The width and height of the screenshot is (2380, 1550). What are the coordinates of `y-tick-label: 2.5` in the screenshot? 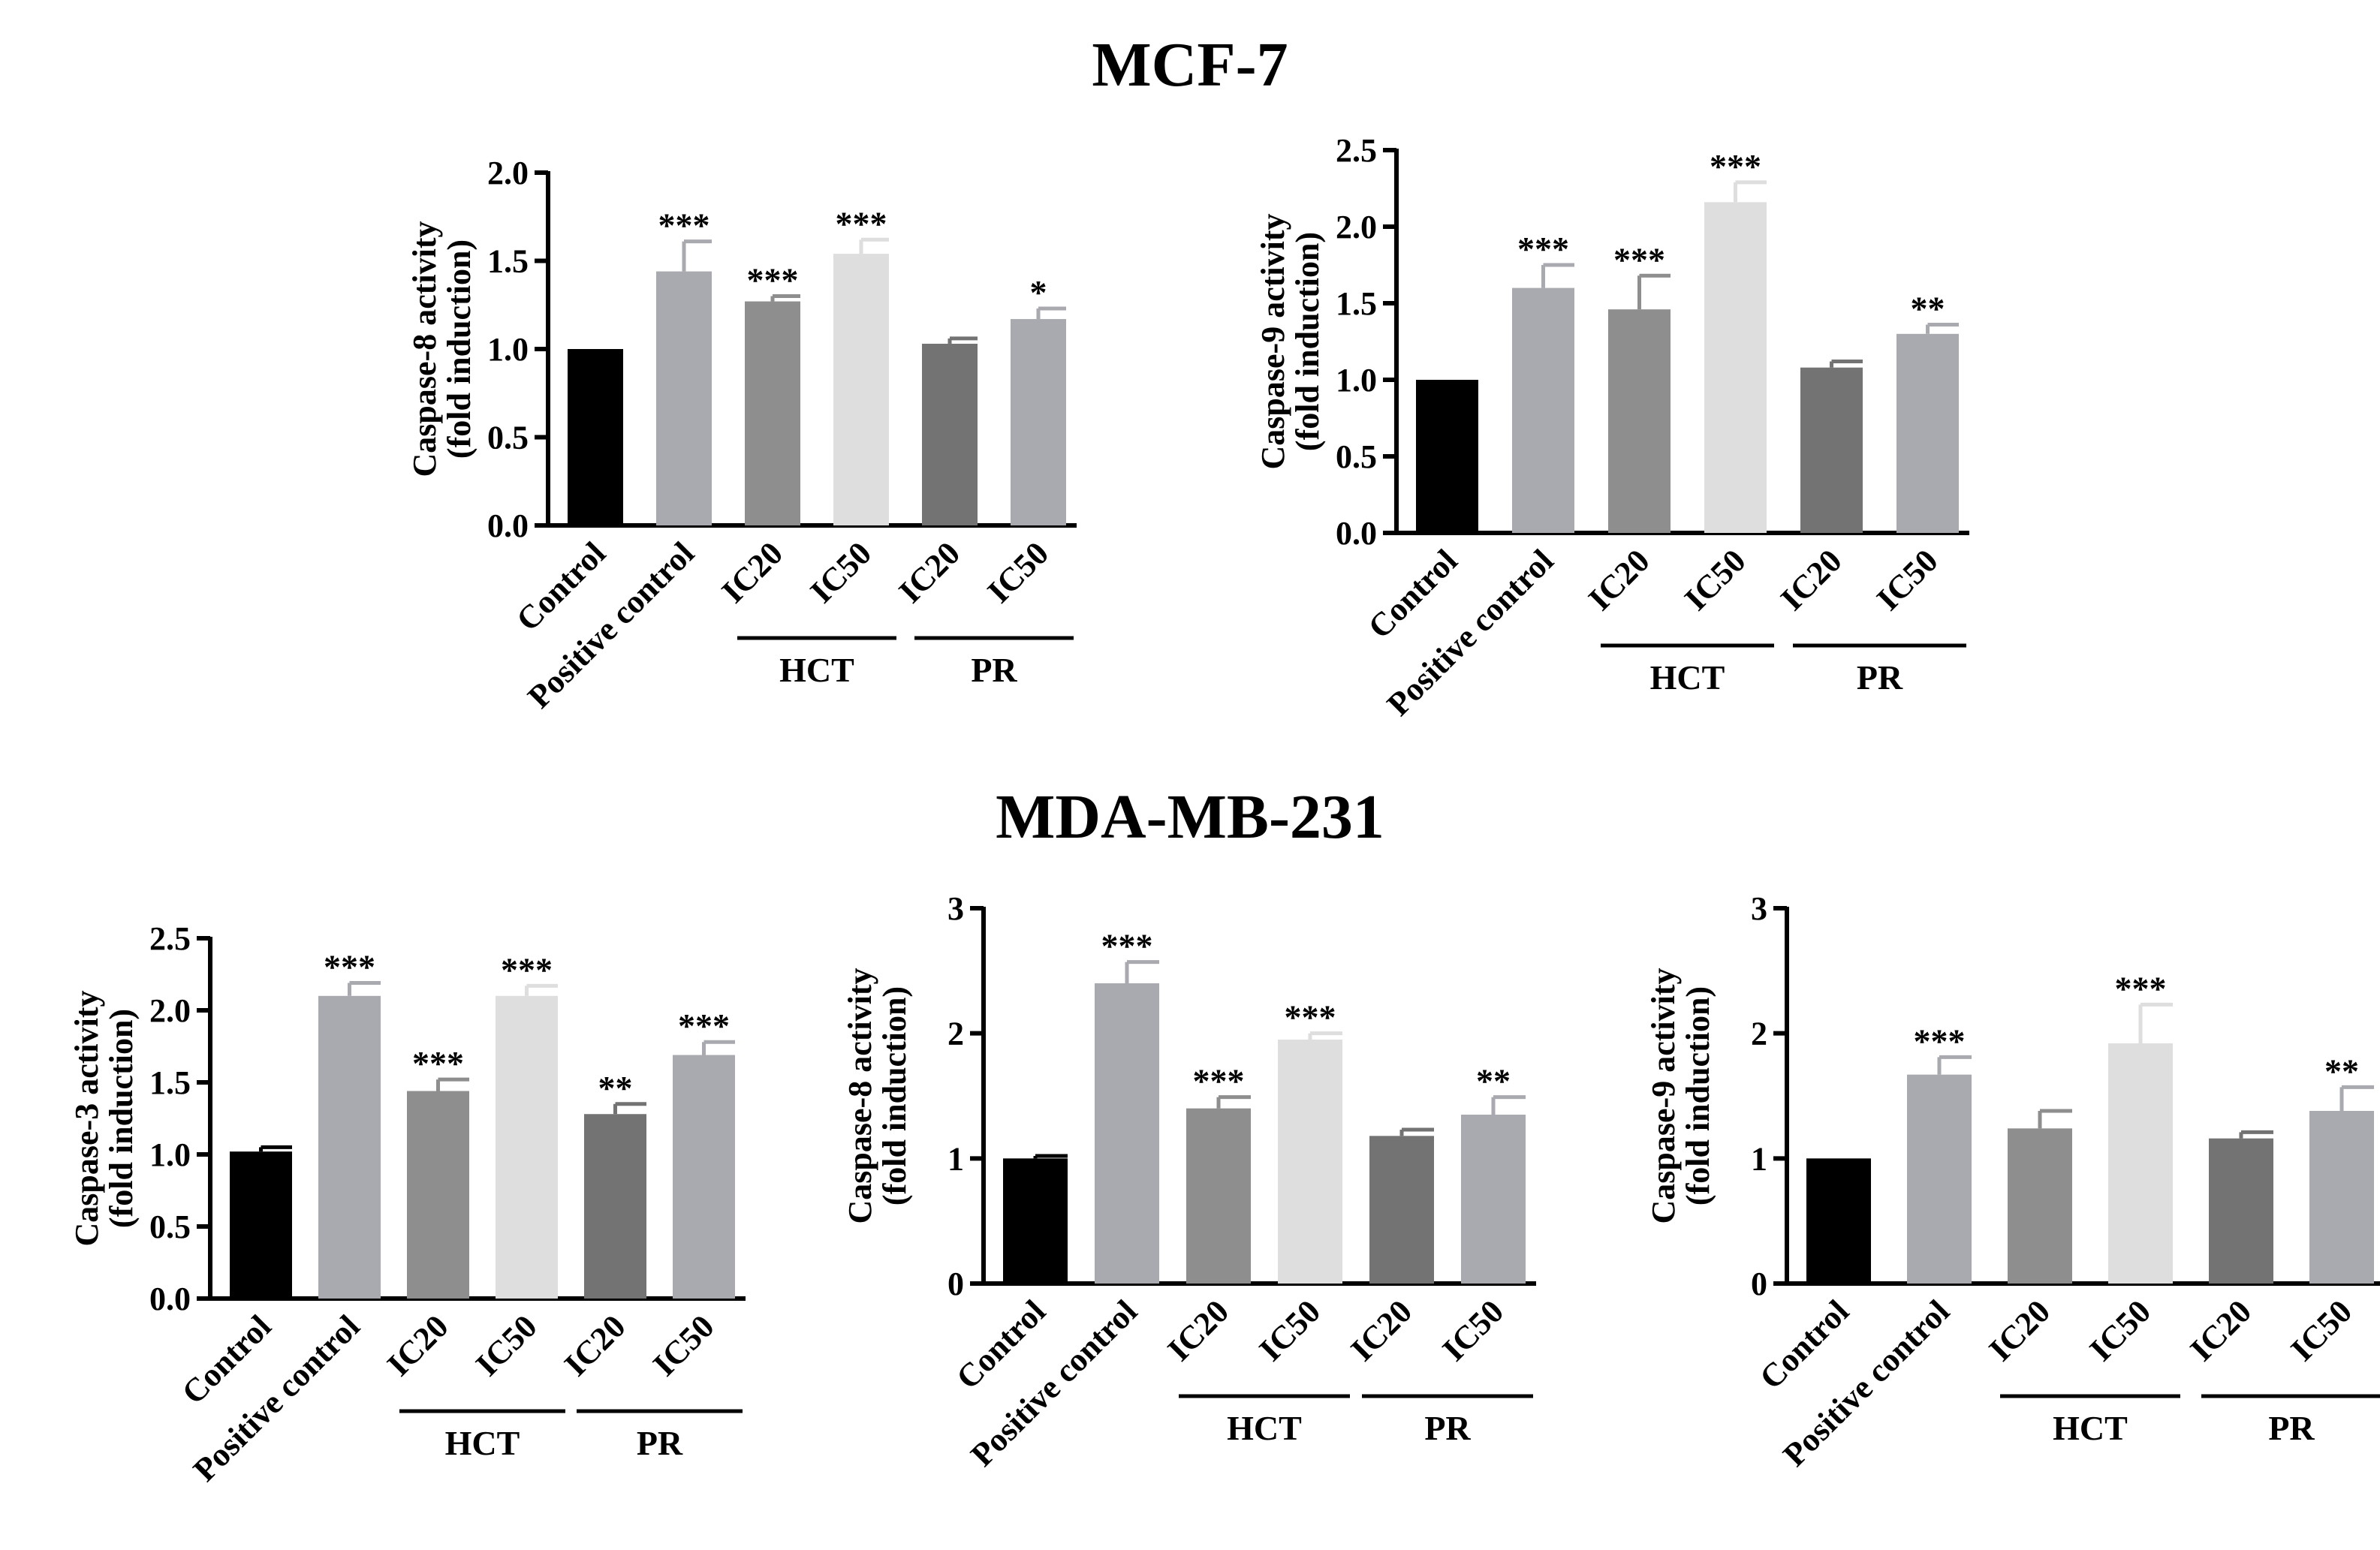 It's located at (1356, 150).